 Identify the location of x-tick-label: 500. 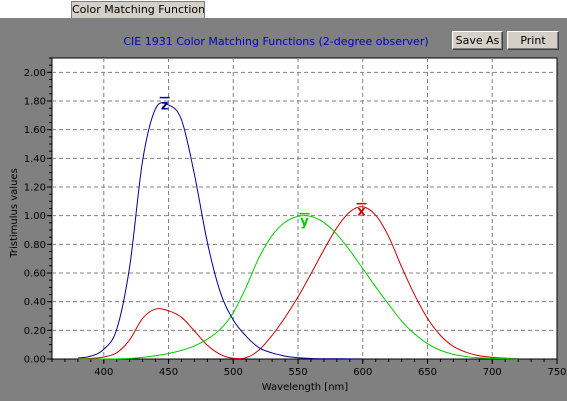
(233, 372).